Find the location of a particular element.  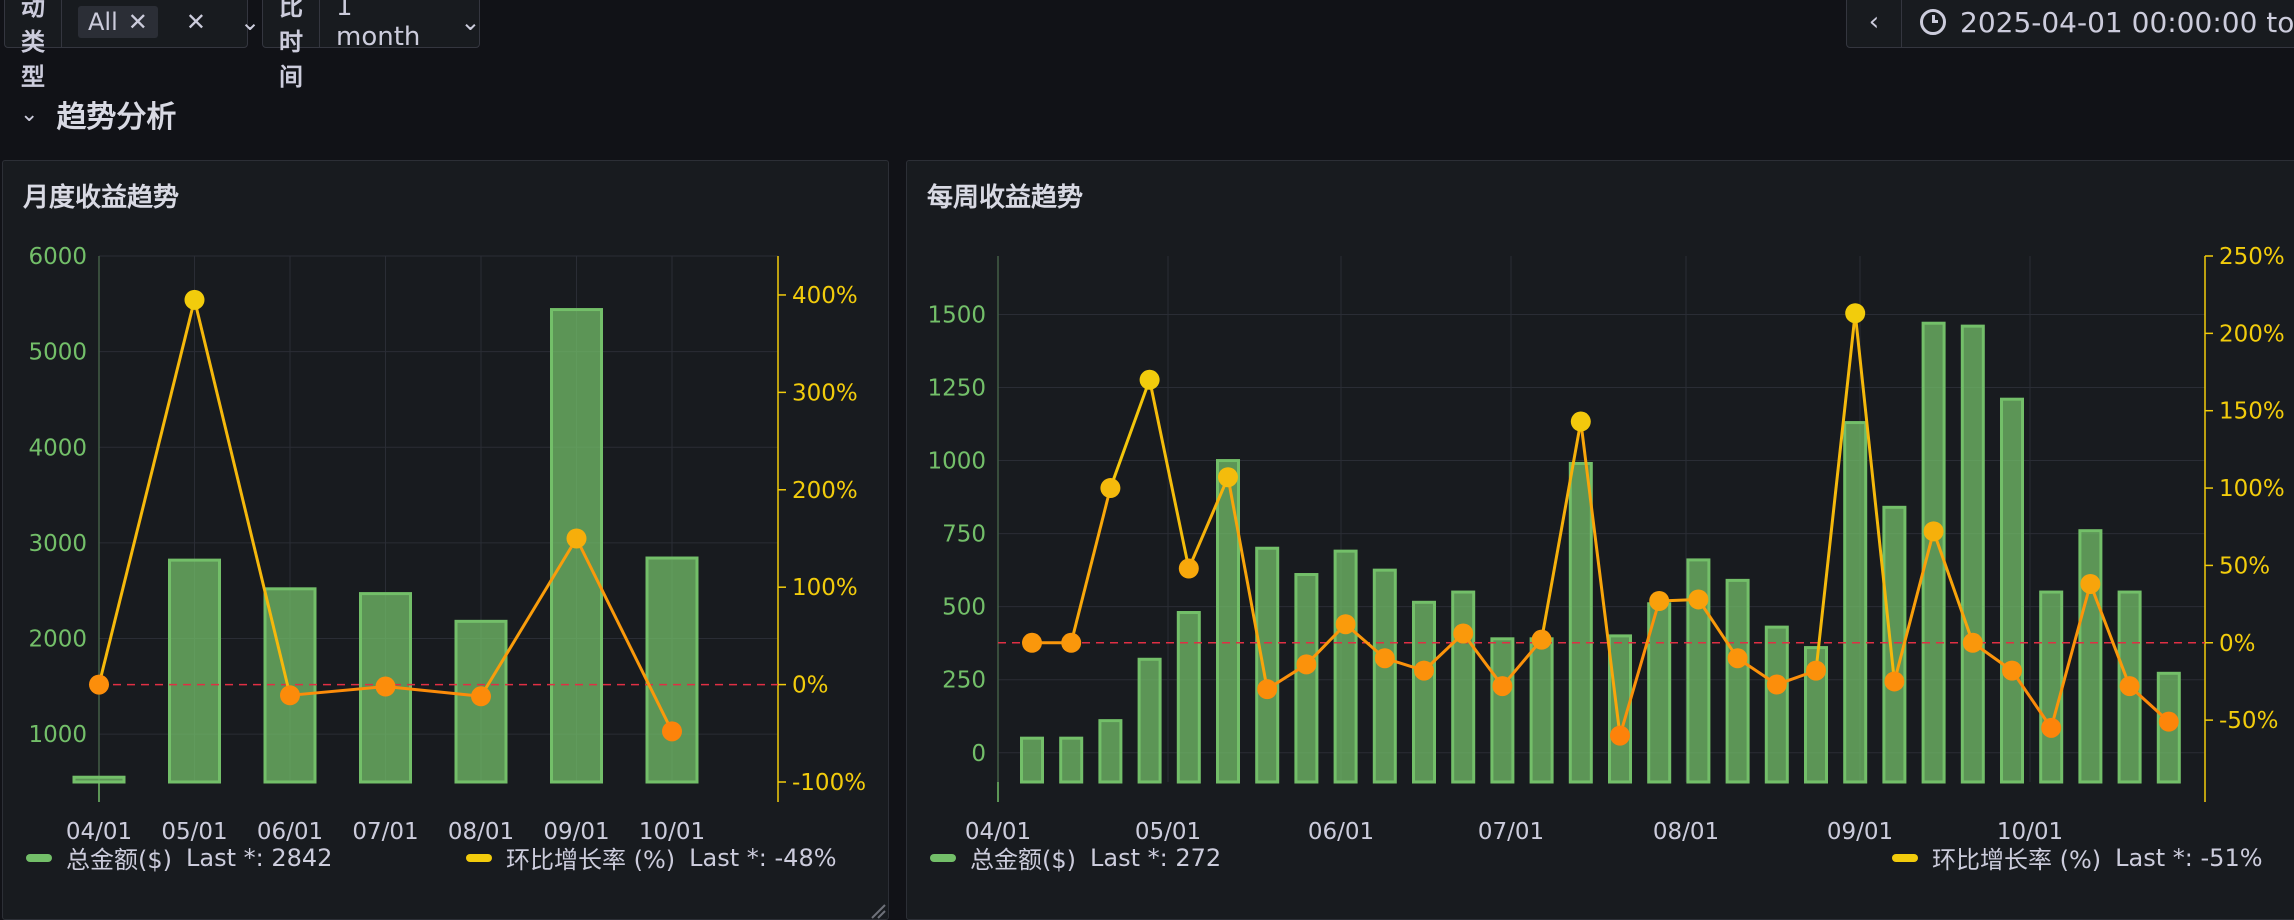

time-range-picker: ‹ 2025-04-01 00:00:00 to is located at coordinates (2070, 24).